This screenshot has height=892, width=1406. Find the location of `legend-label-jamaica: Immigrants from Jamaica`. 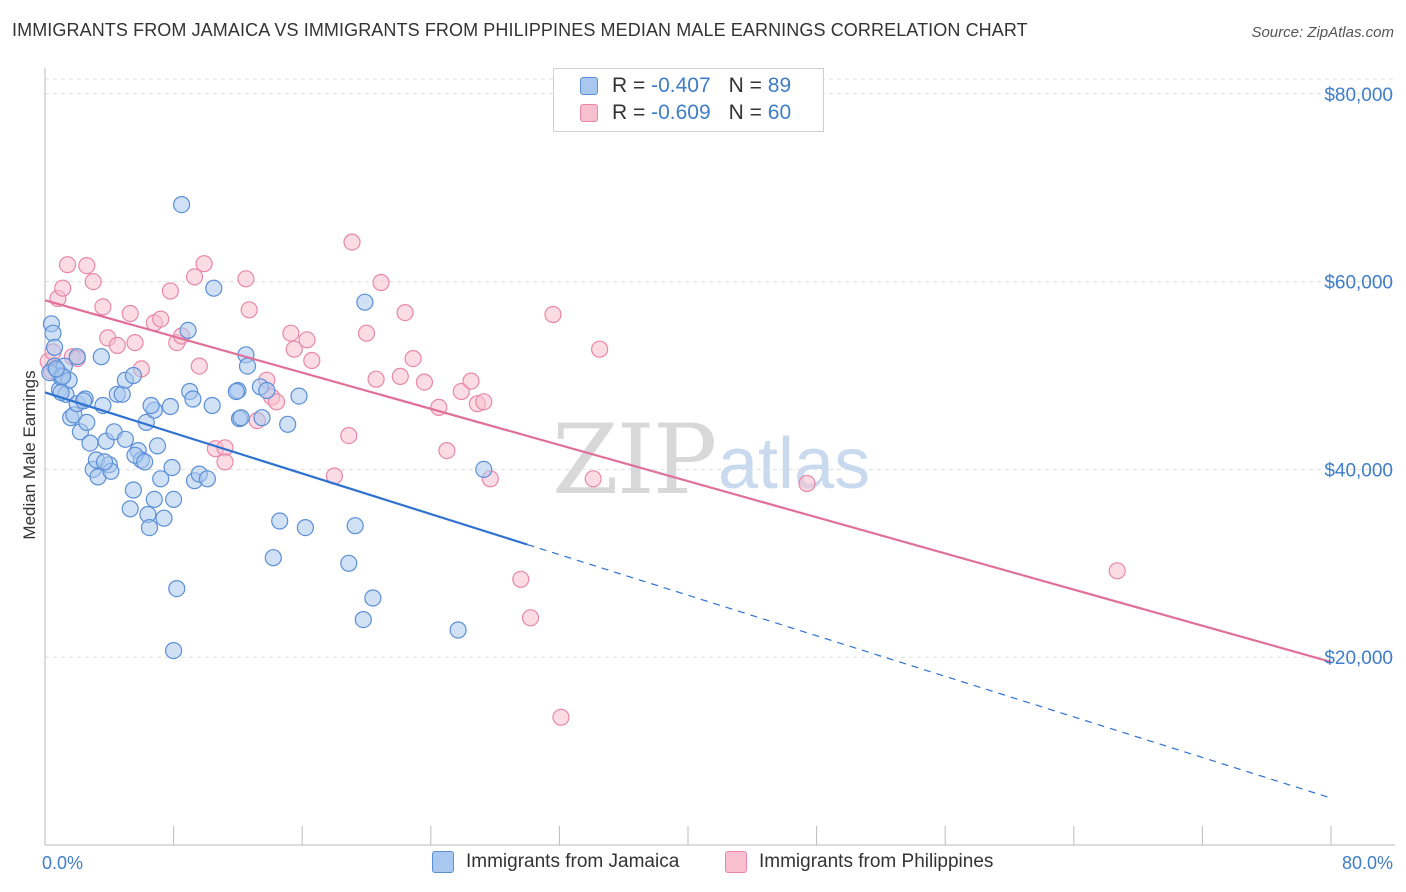

legend-label-jamaica: Immigrants from Jamaica is located at coordinates (573, 861).